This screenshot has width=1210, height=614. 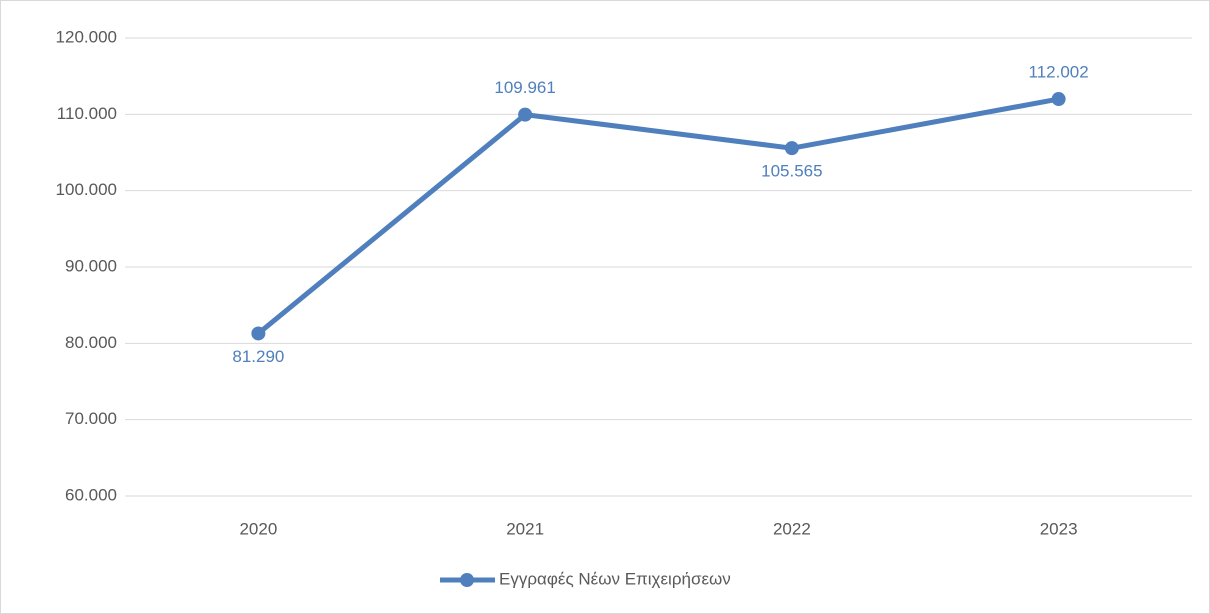 What do you see at coordinates (91, 265) in the screenshot?
I see `y-tick-label: 90.000` at bounding box center [91, 265].